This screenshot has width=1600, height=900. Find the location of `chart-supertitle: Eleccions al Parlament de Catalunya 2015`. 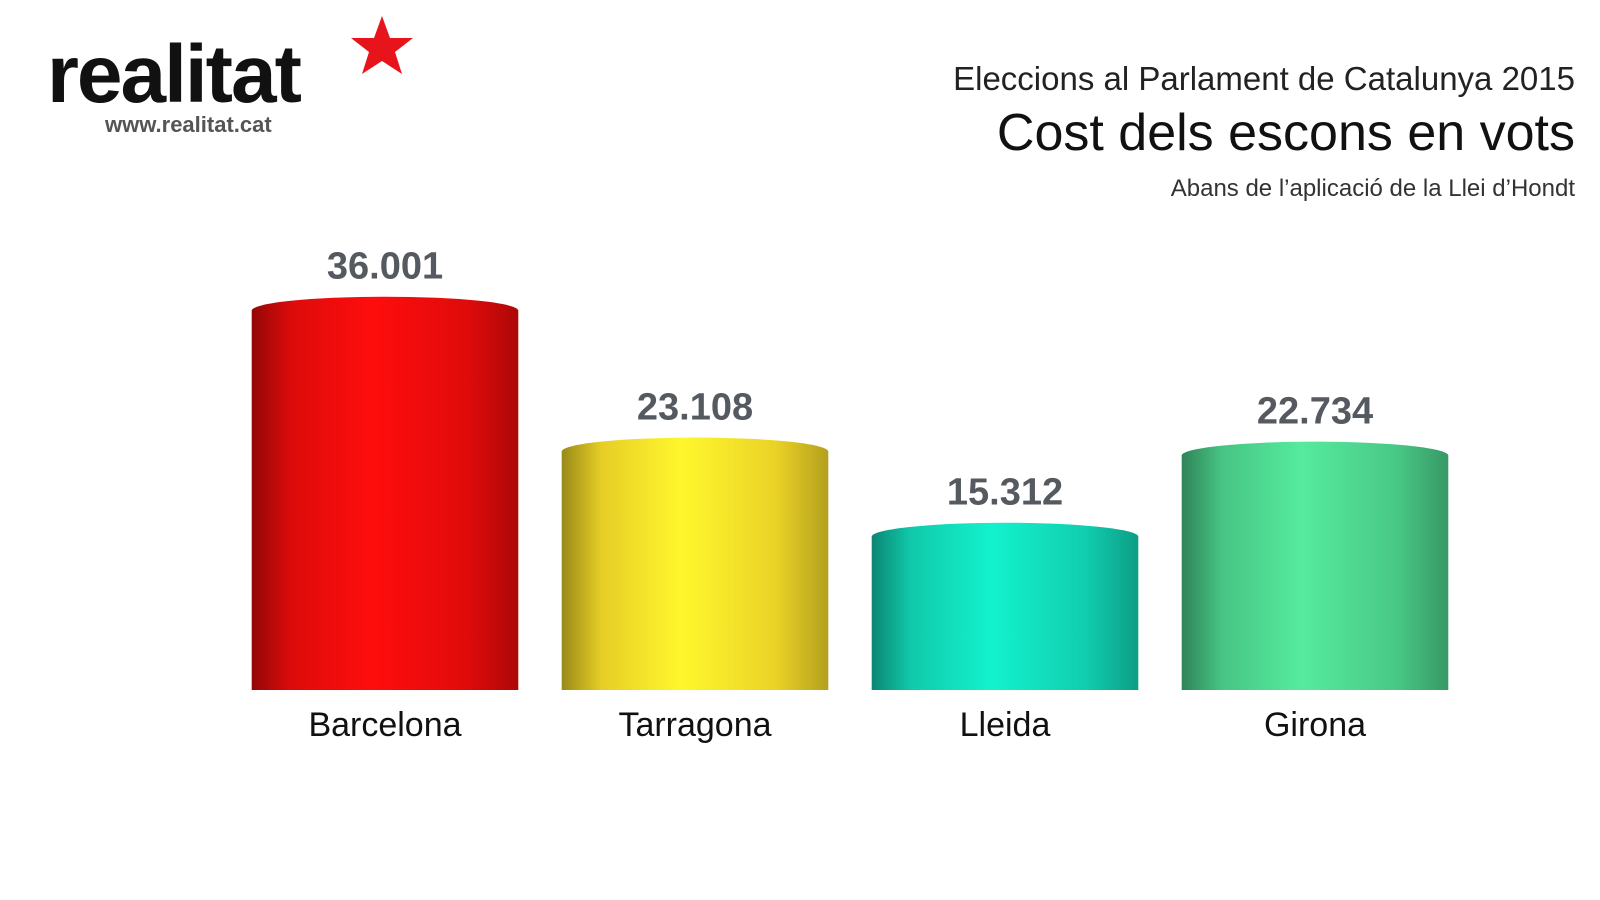

chart-supertitle: Eleccions al Parlament de Catalunya 2015 is located at coordinates (1264, 78).